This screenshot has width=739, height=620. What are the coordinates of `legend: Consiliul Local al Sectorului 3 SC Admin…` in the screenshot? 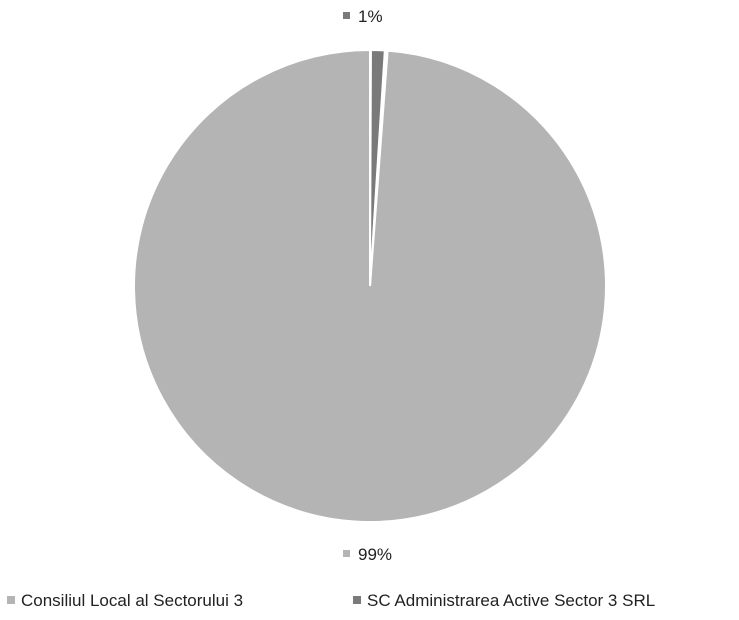 It's located at (331, 600).